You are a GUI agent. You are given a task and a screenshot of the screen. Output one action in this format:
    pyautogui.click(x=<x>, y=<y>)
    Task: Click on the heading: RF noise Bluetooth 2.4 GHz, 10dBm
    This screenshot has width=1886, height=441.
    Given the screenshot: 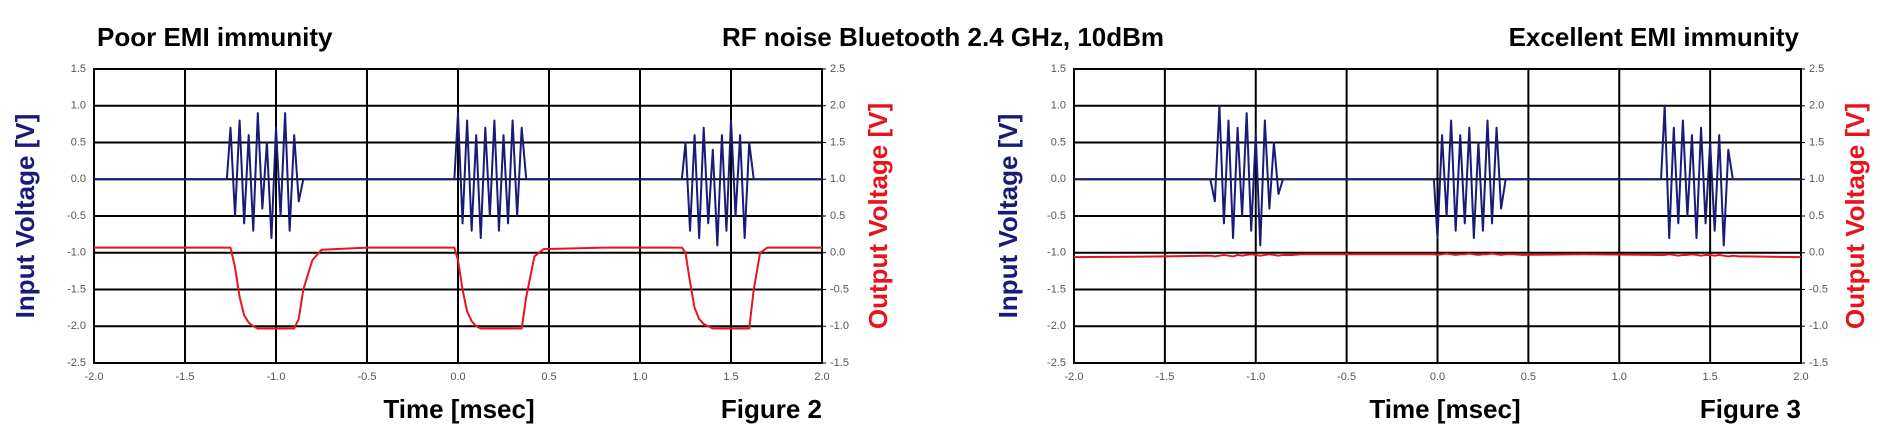 What is the action you would take?
    pyautogui.click(x=943, y=37)
    